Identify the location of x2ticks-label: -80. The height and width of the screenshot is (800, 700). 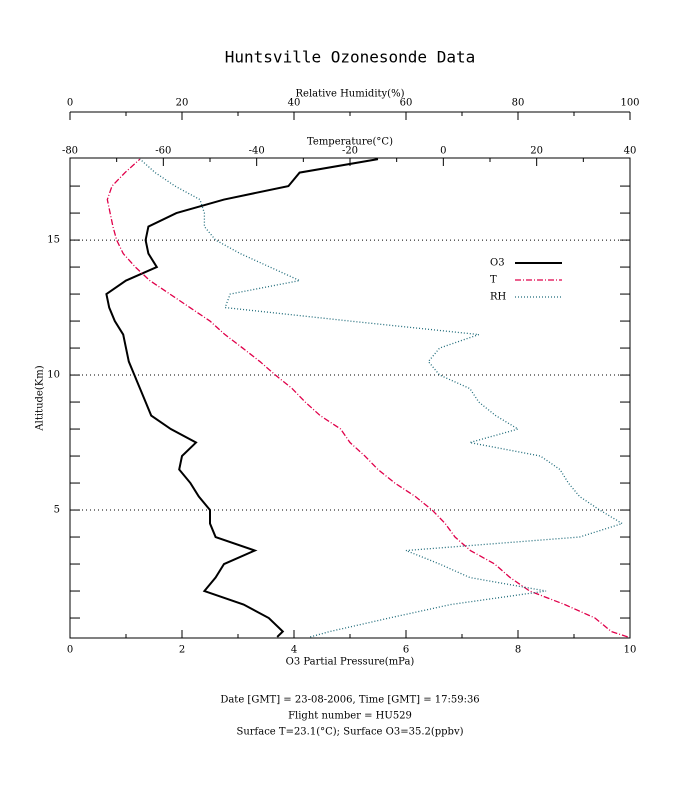
(70, 151).